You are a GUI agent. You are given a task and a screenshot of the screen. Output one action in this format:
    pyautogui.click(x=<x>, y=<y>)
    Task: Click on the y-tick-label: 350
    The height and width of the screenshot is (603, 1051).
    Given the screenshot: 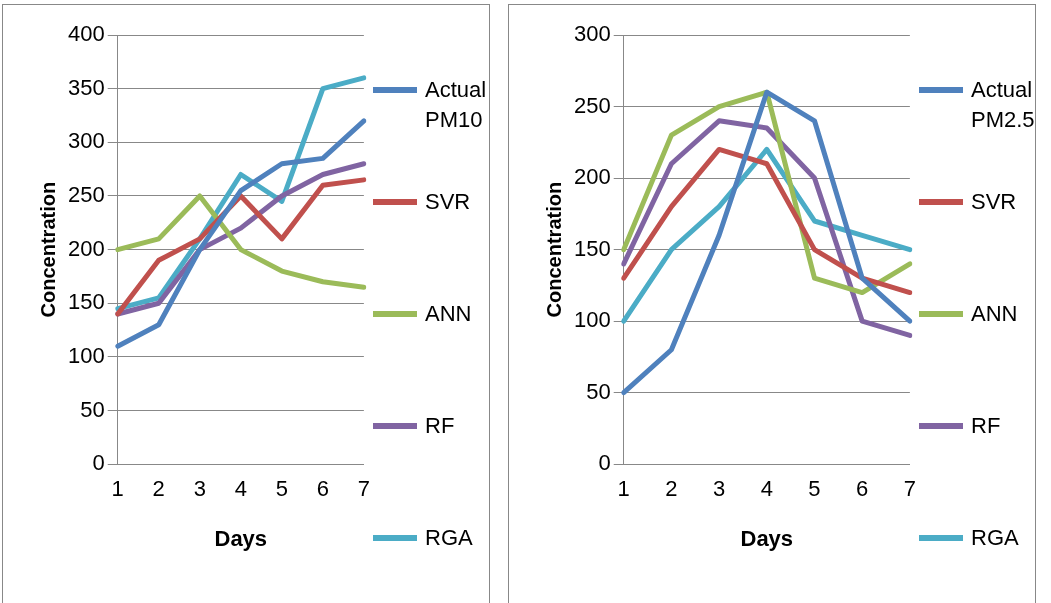 What is the action you would take?
    pyautogui.click(x=86, y=87)
    